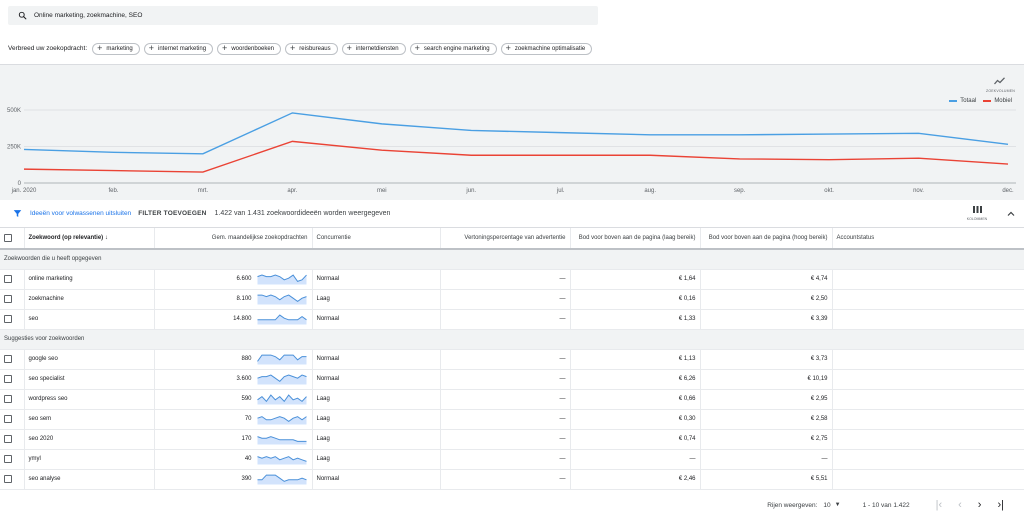 The height and width of the screenshot is (515, 1024). What do you see at coordinates (244, 299) in the screenshot?
I see `searches-value: 8.100` at bounding box center [244, 299].